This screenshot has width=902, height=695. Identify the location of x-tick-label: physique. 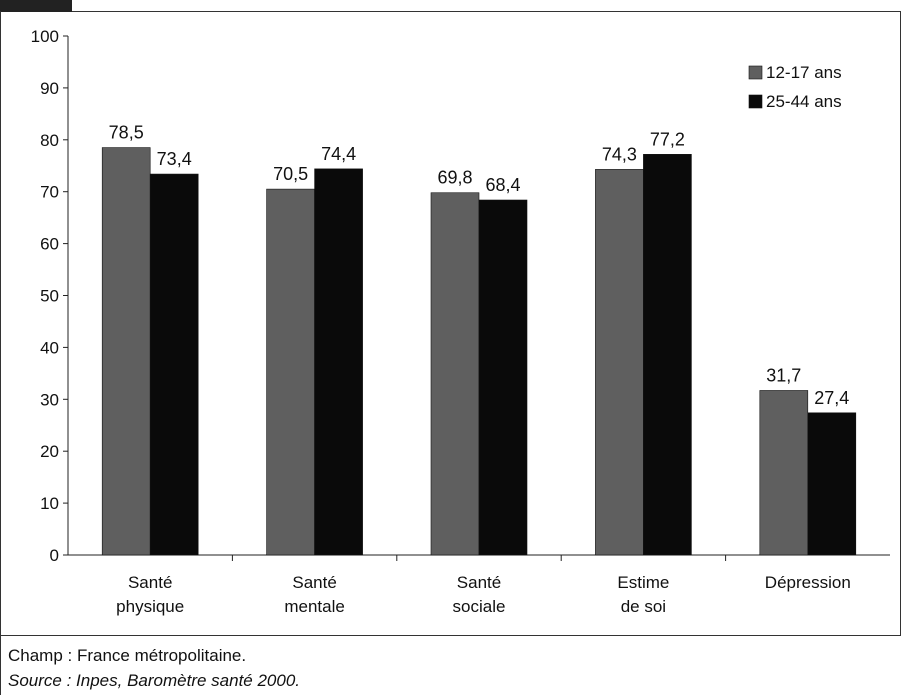
(150, 606).